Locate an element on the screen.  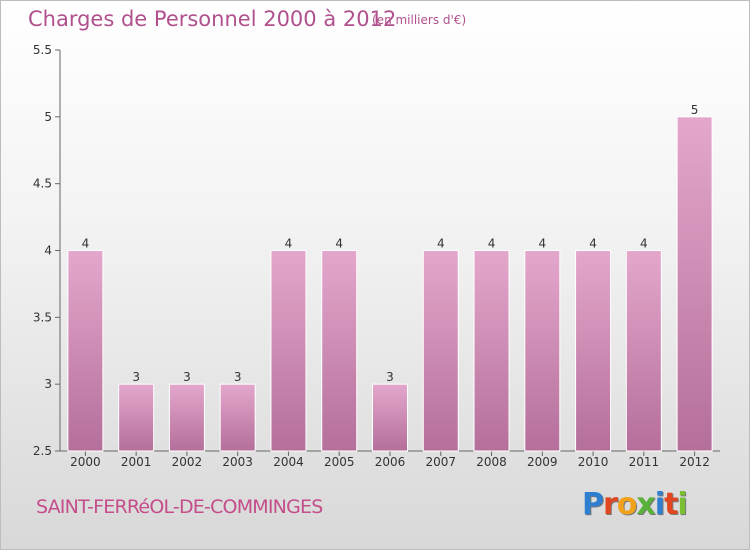
chart-subtitle: (en milliers d'€) is located at coordinates (419, 20).